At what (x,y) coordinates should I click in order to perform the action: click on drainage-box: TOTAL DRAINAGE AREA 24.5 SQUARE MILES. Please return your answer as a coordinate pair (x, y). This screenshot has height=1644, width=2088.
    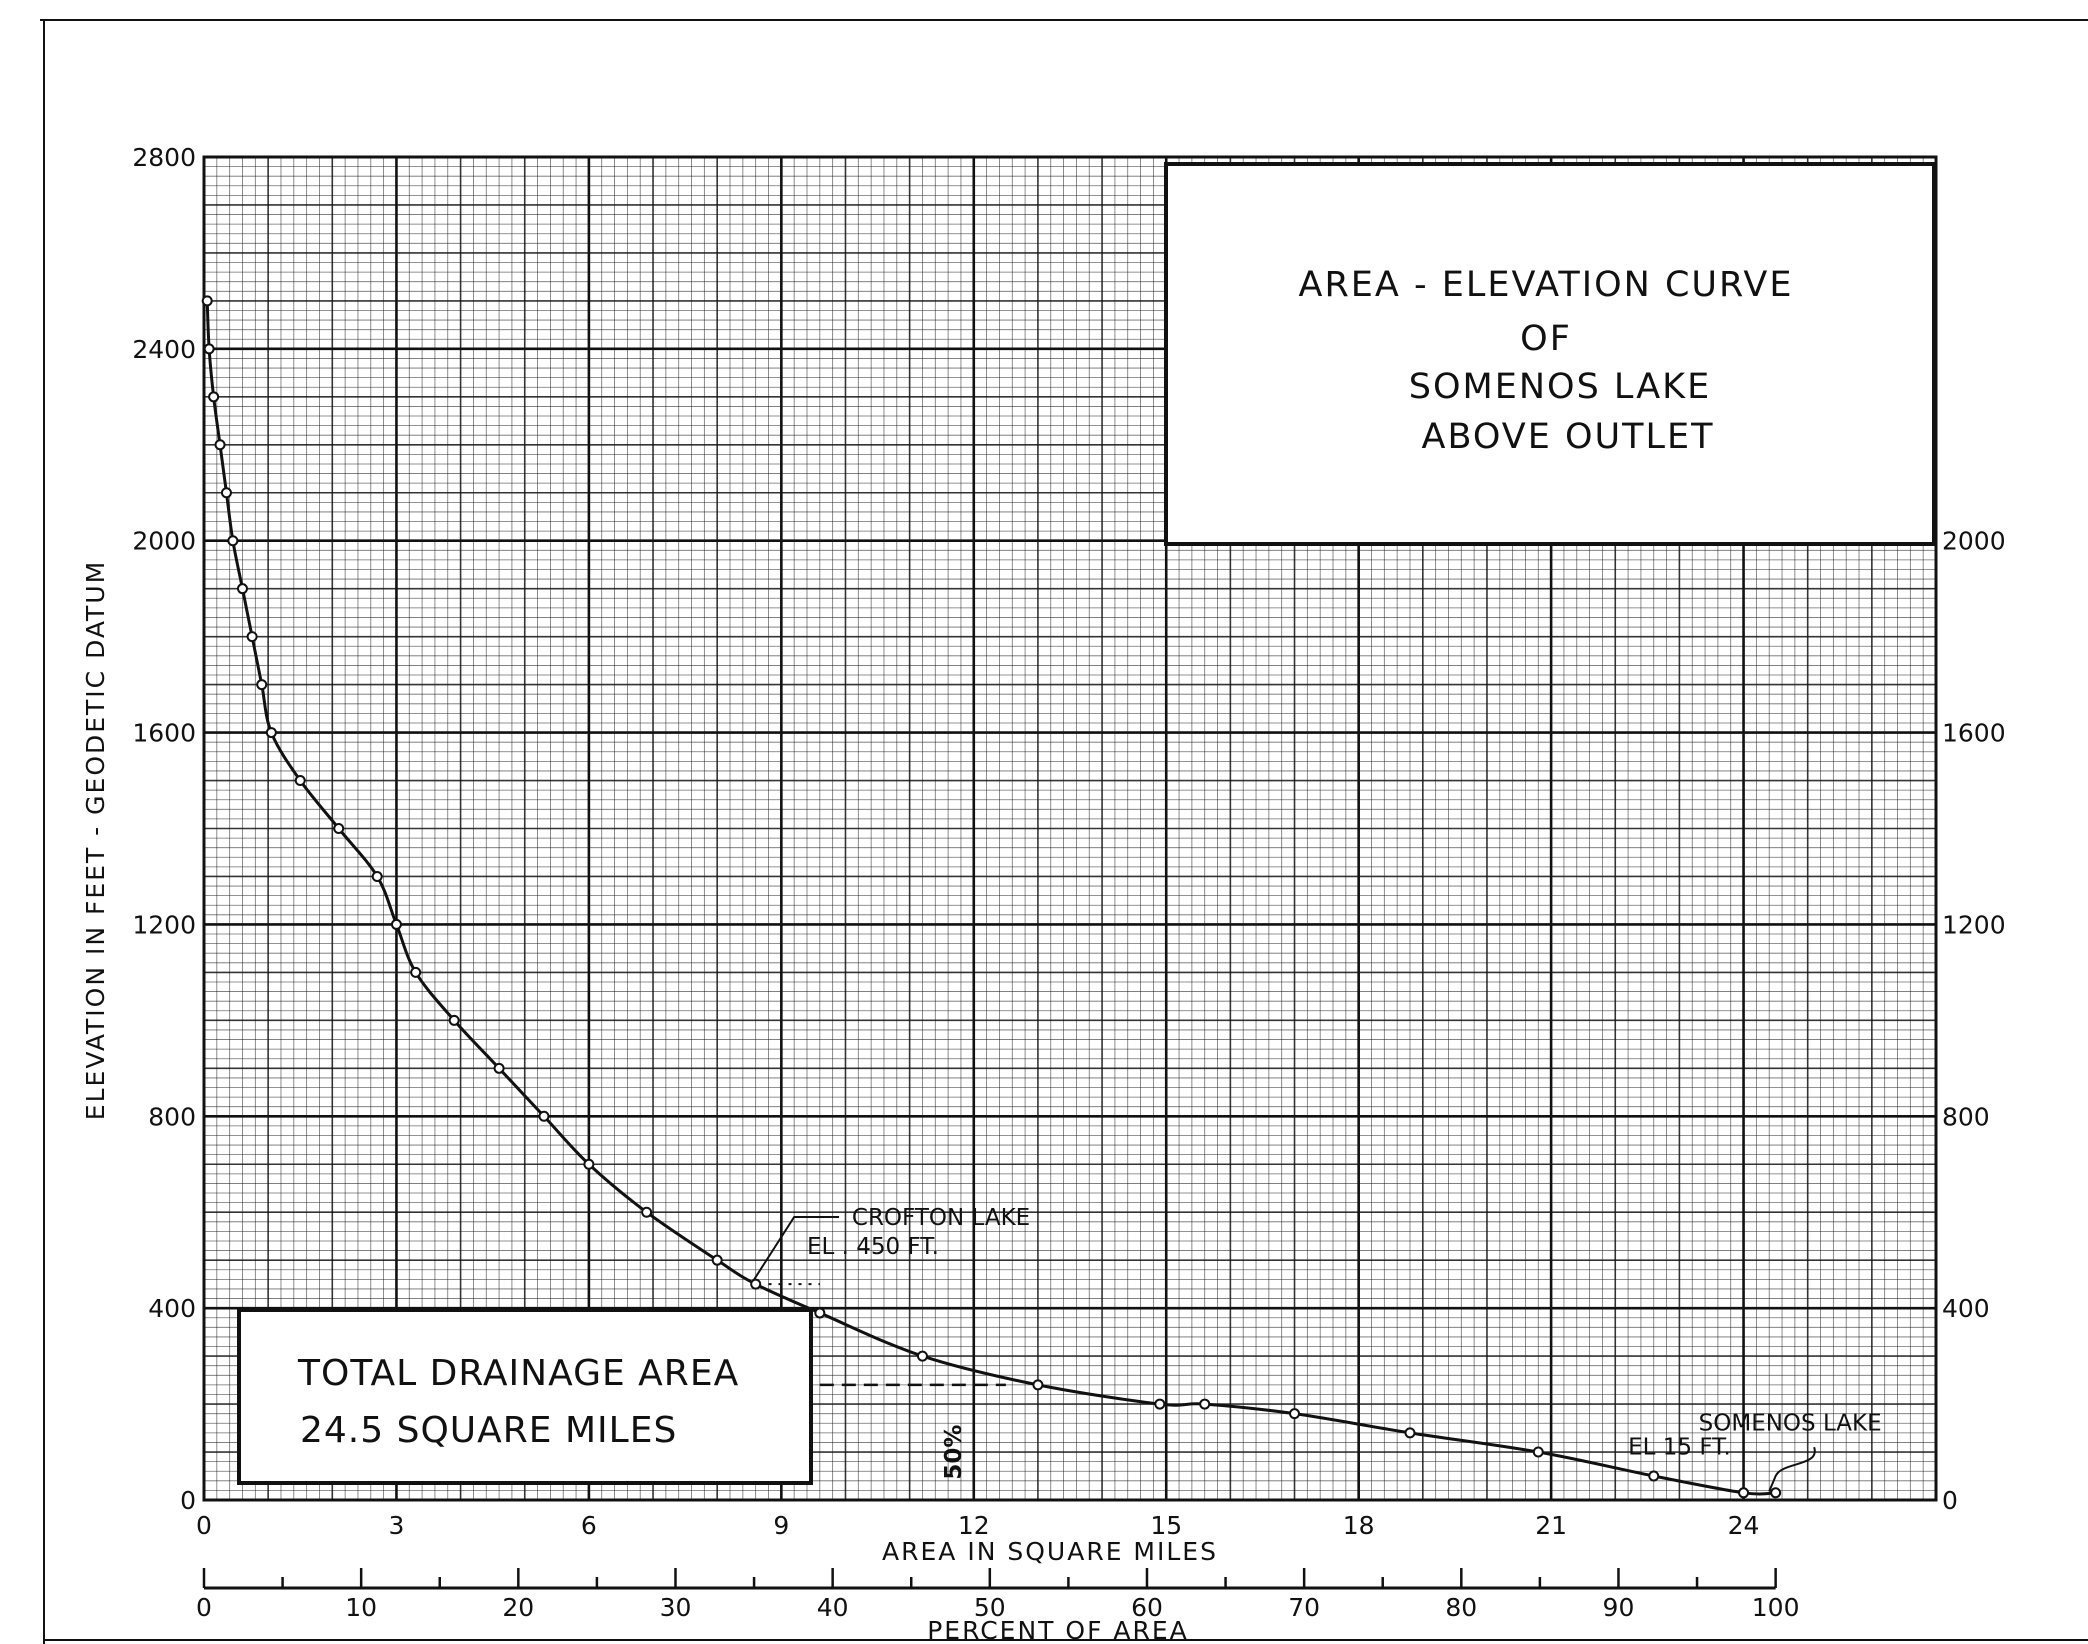
    Looking at the image, I should click on (525, 1396).